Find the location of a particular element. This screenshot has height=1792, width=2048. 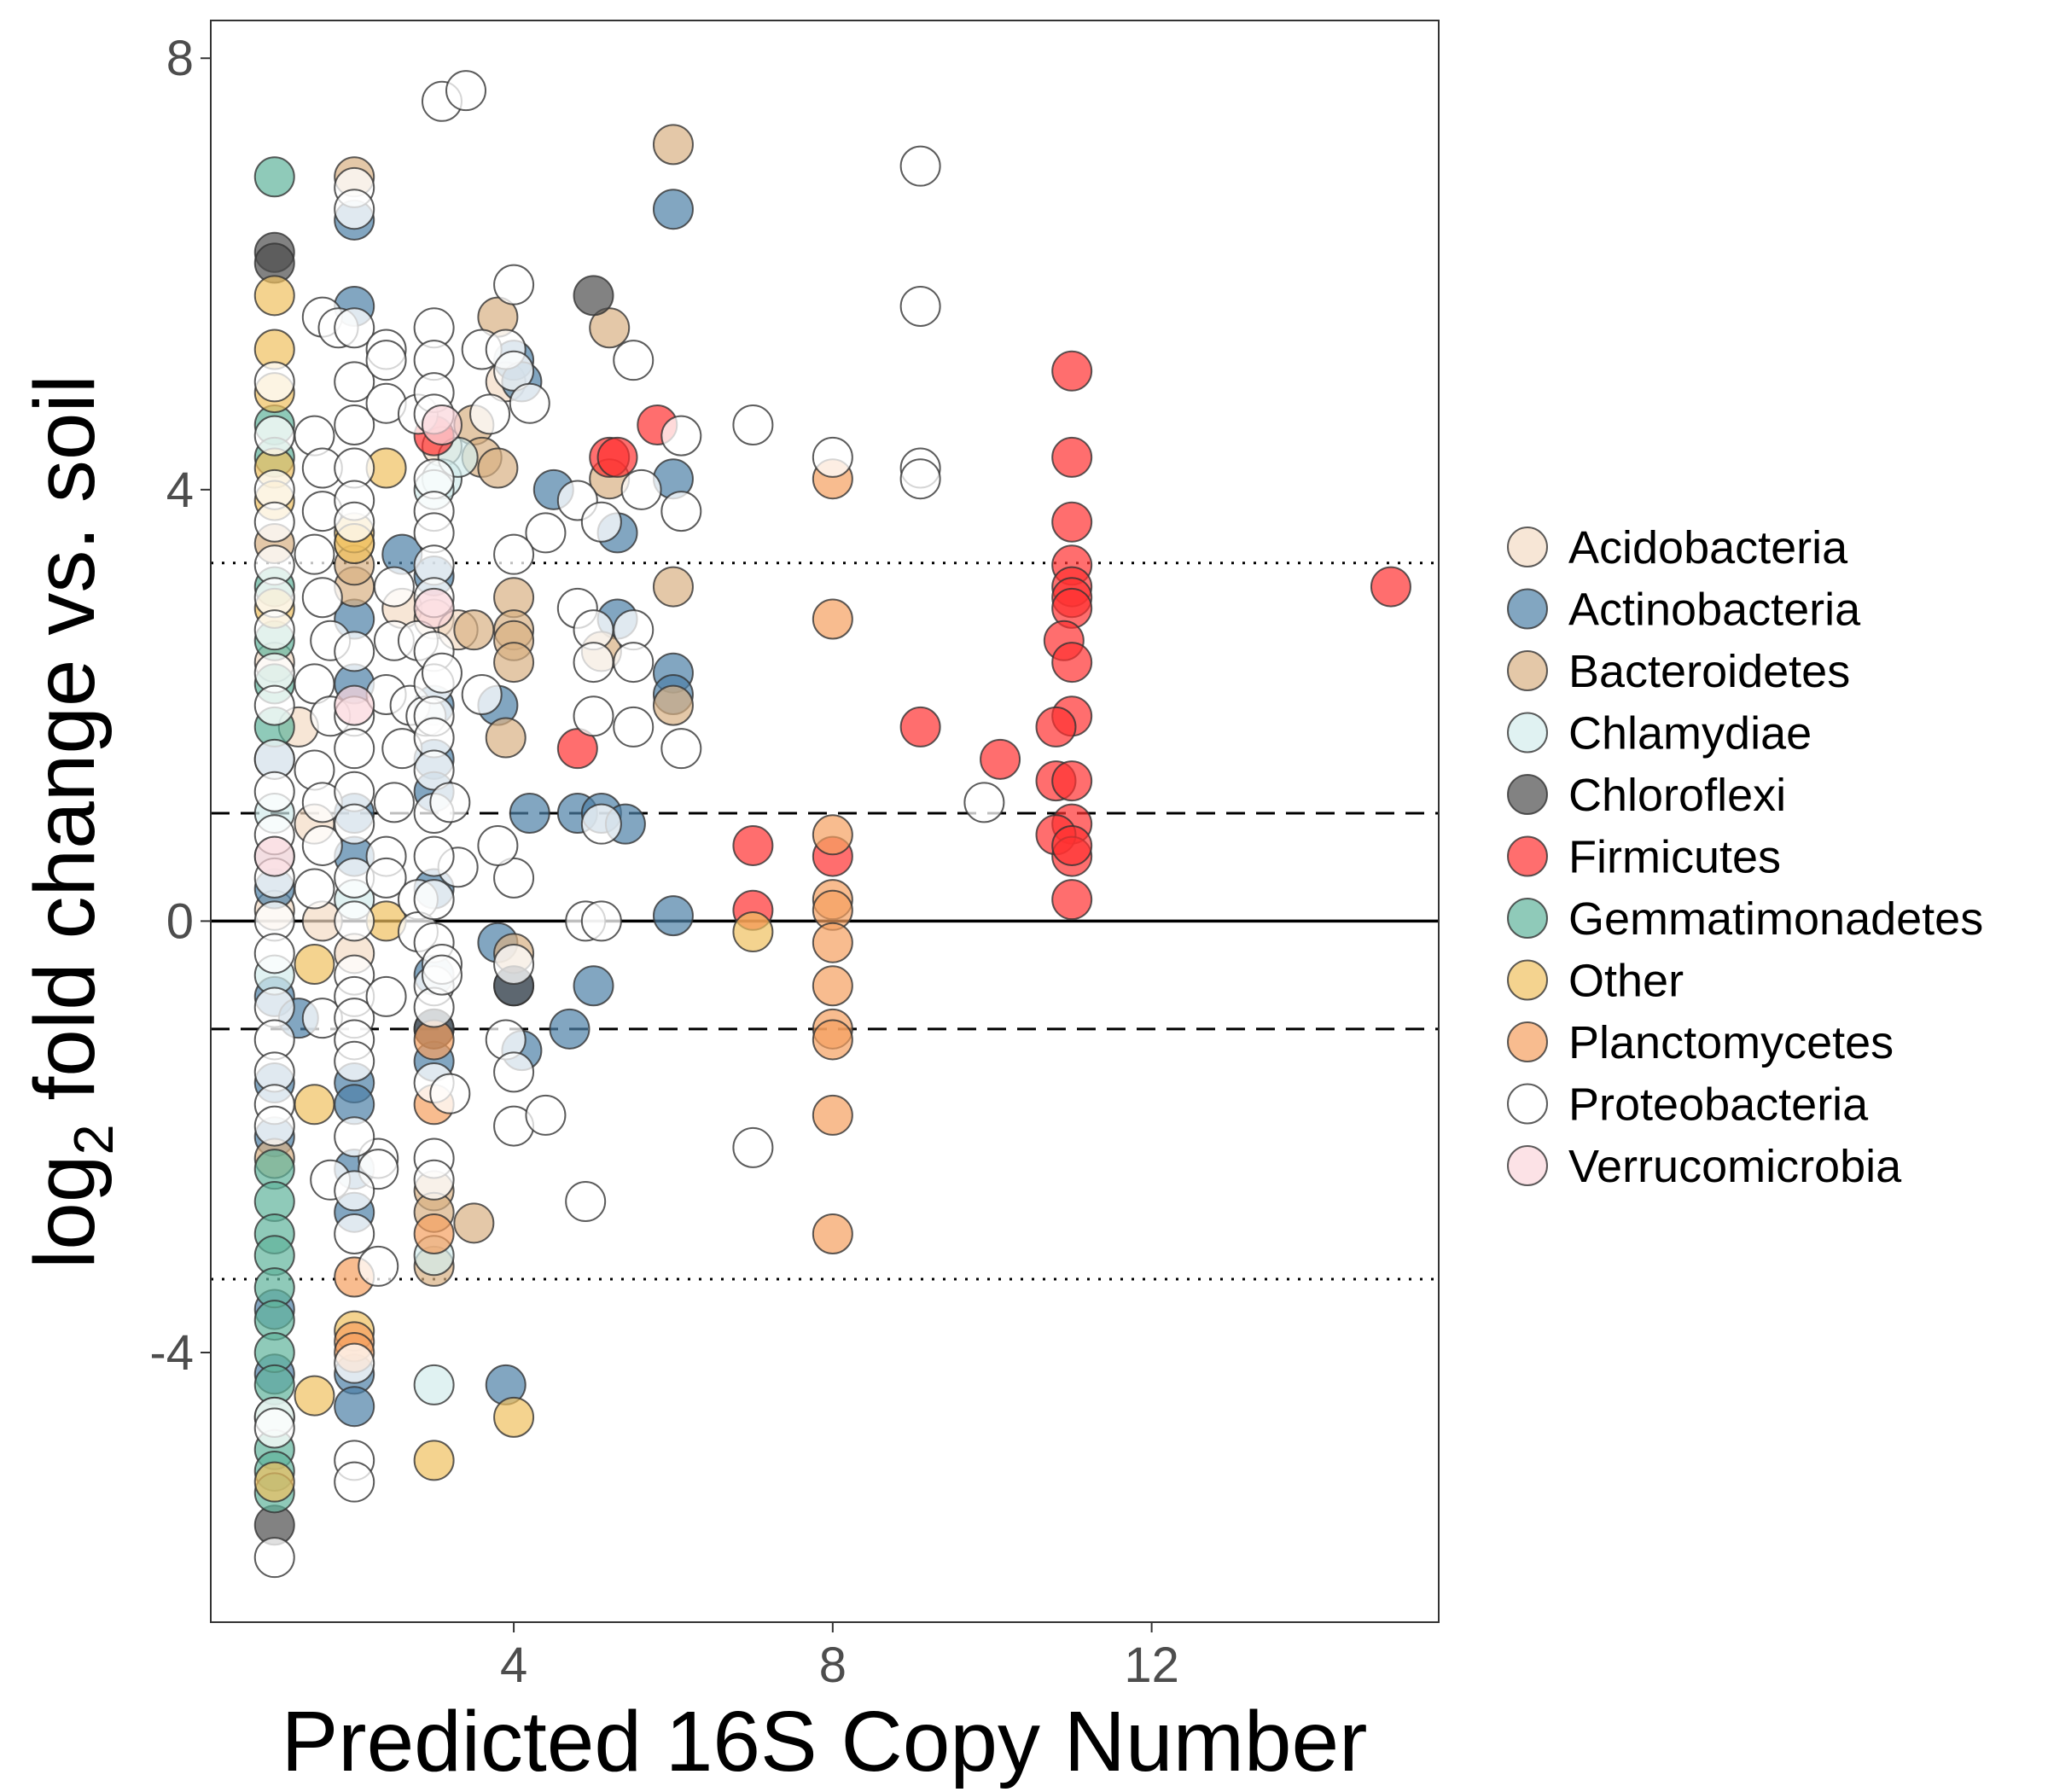

point-chlamydiae is located at coordinates (434, 1384).